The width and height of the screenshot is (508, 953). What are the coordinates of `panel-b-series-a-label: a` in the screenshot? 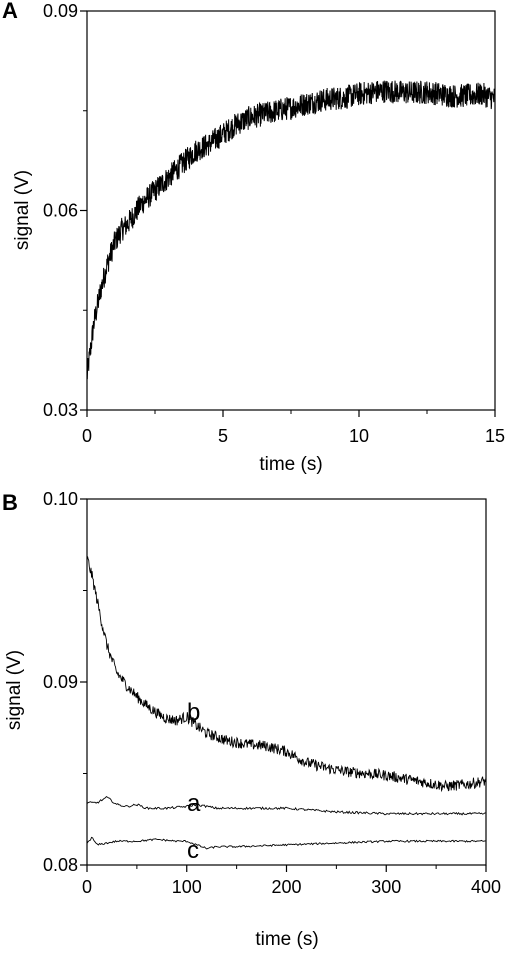 It's located at (194, 803).